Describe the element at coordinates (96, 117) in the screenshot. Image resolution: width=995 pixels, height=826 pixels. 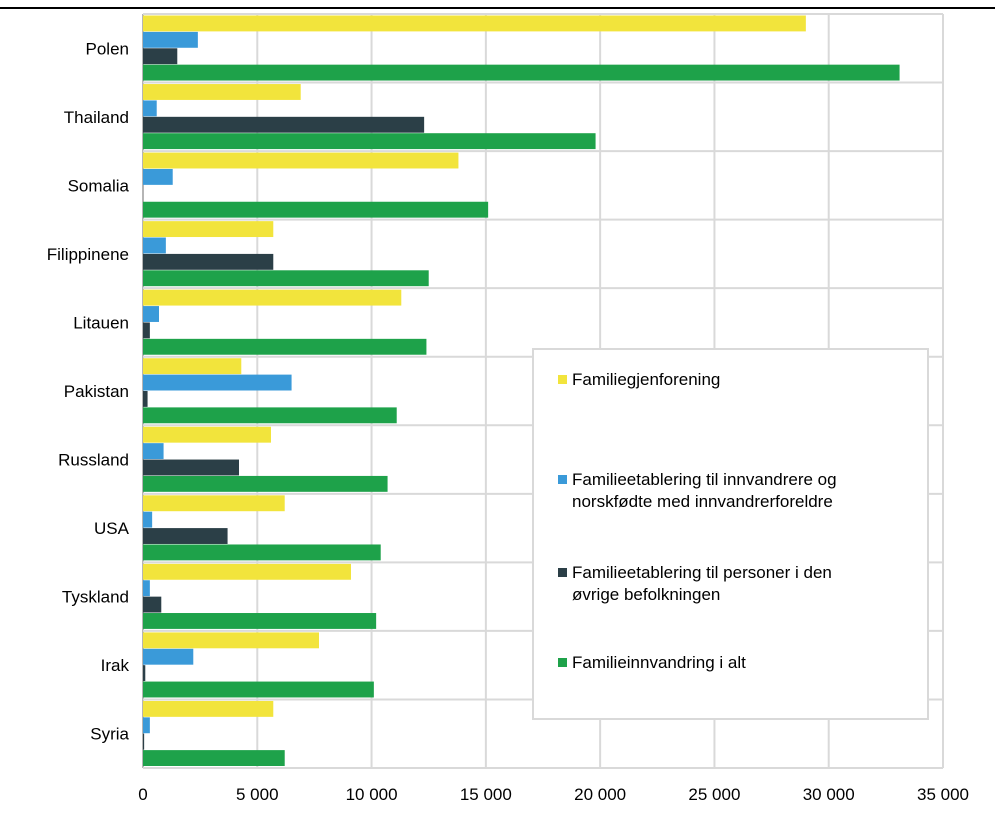
I see `category-label: Thailand` at that location.